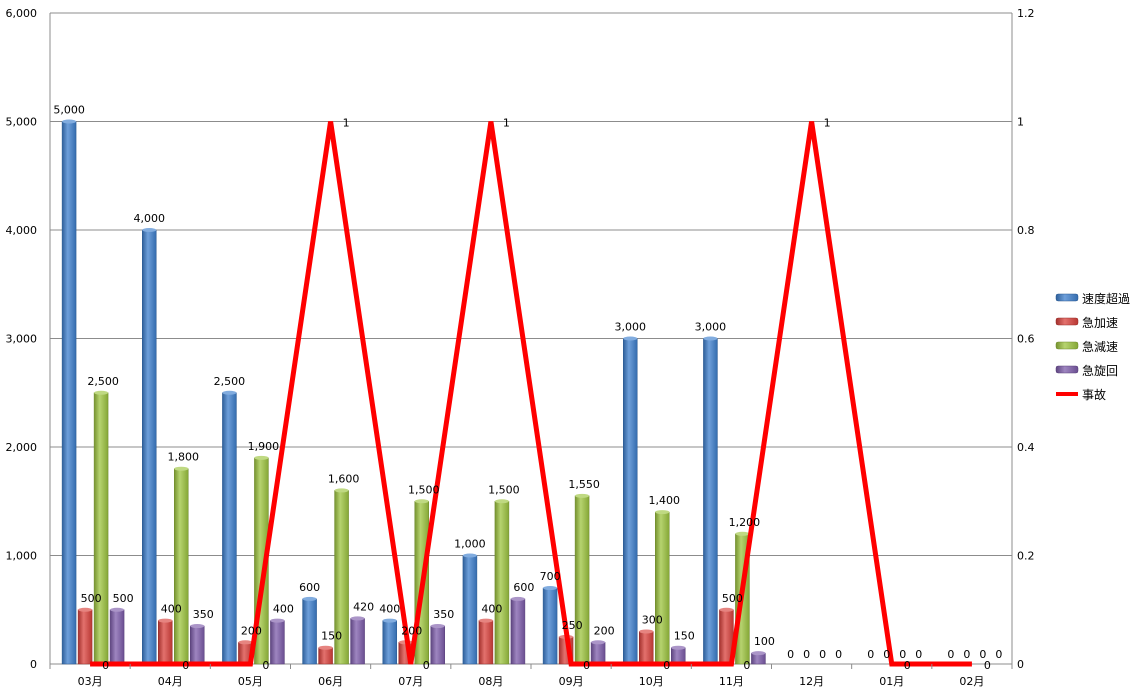 This screenshot has height=697, width=1145. Describe the element at coordinates (1020, 664) in the screenshot. I see `right-axis-tick-label: 0` at that location.